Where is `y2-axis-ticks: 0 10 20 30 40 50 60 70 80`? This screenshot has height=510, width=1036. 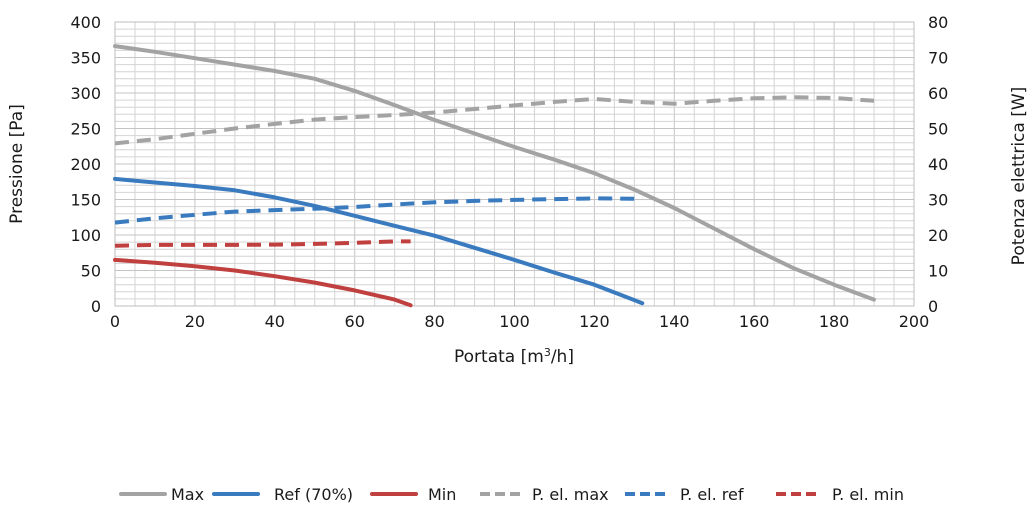 y2-axis-ticks: 0 10 20 30 40 50 60 70 80 is located at coordinates (938, 164).